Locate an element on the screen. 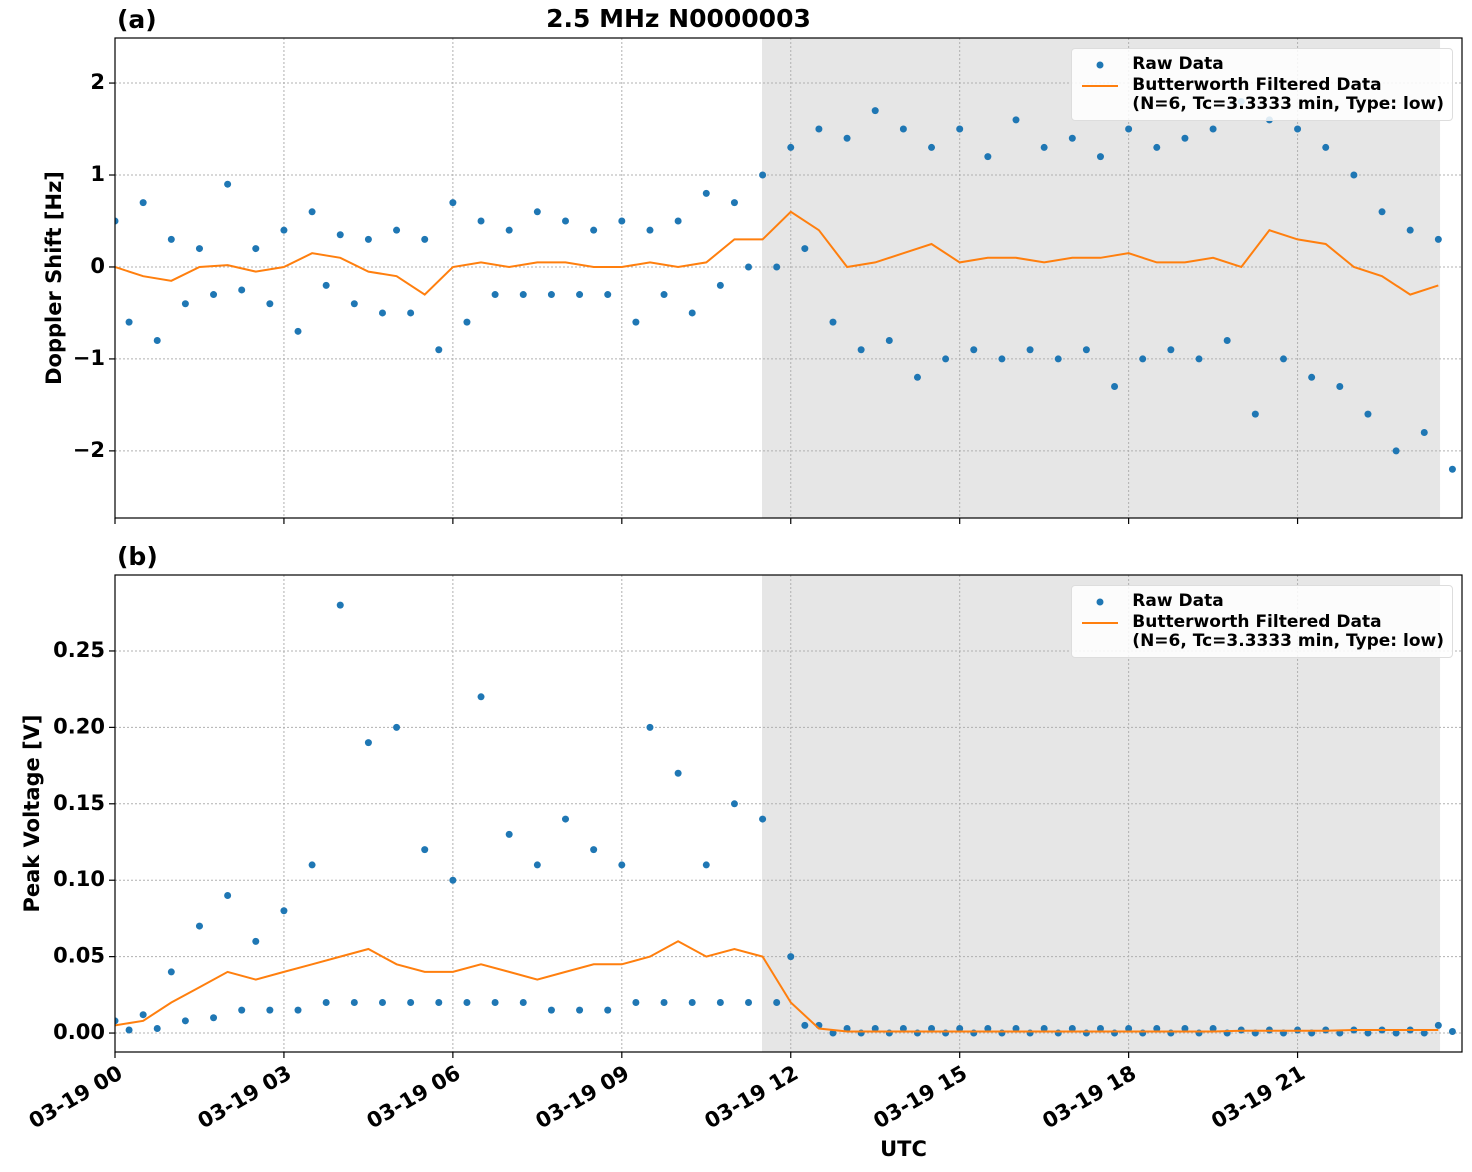  x-tick-label: 03-19 18 is located at coordinates (1089, 1097).